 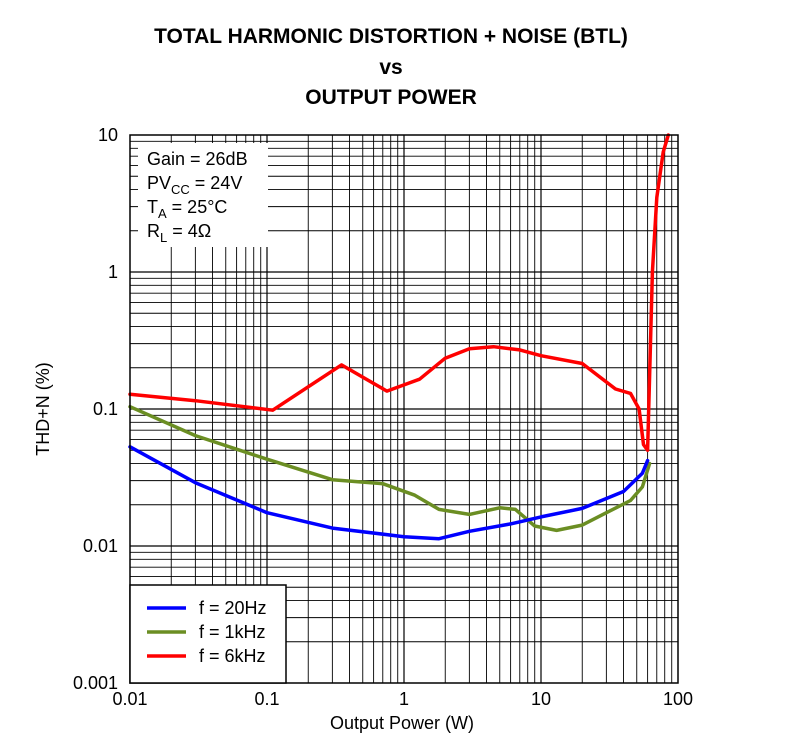 What do you see at coordinates (391, 36) in the screenshot?
I see `chart-title-line-1: TOTAL HARMONIC DISTORTION + NOISE (BTL)` at bounding box center [391, 36].